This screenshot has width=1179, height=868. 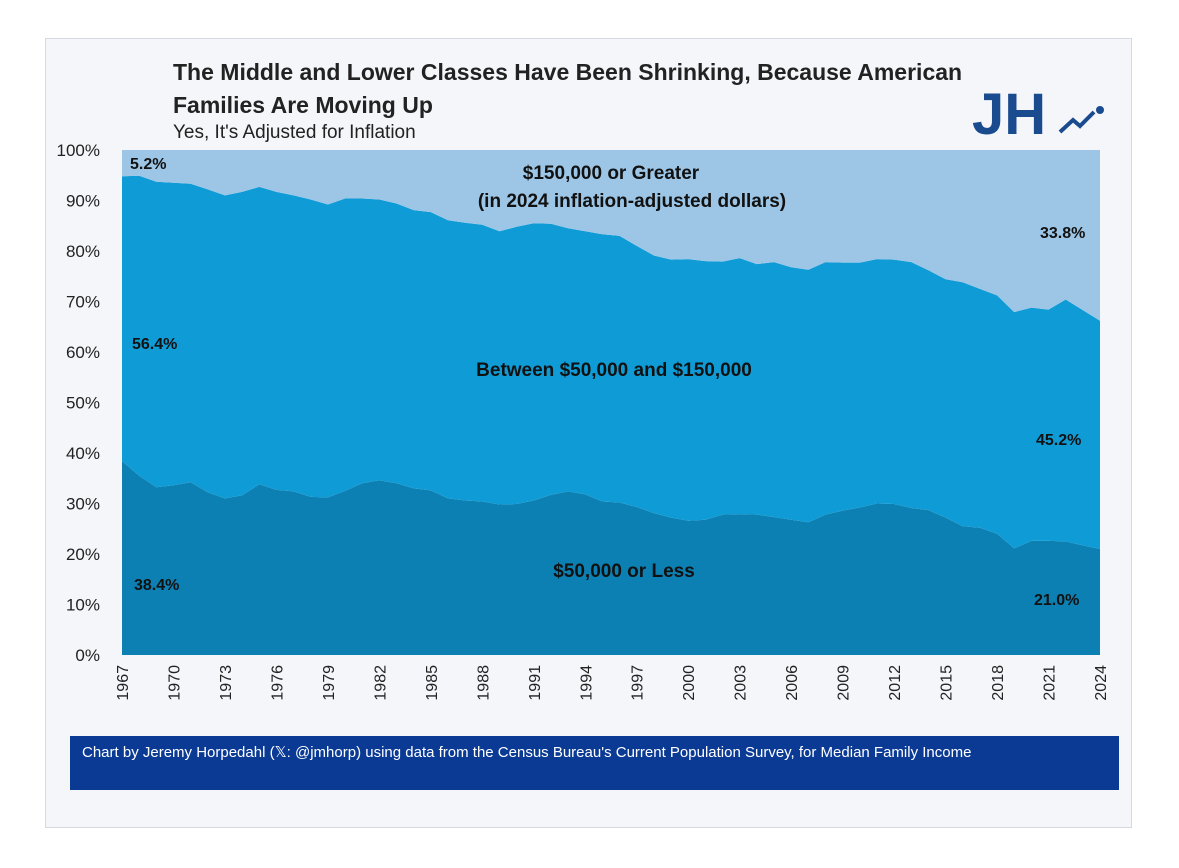 I want to click on x-tick-label: 2003, so click(x=741, y=683).